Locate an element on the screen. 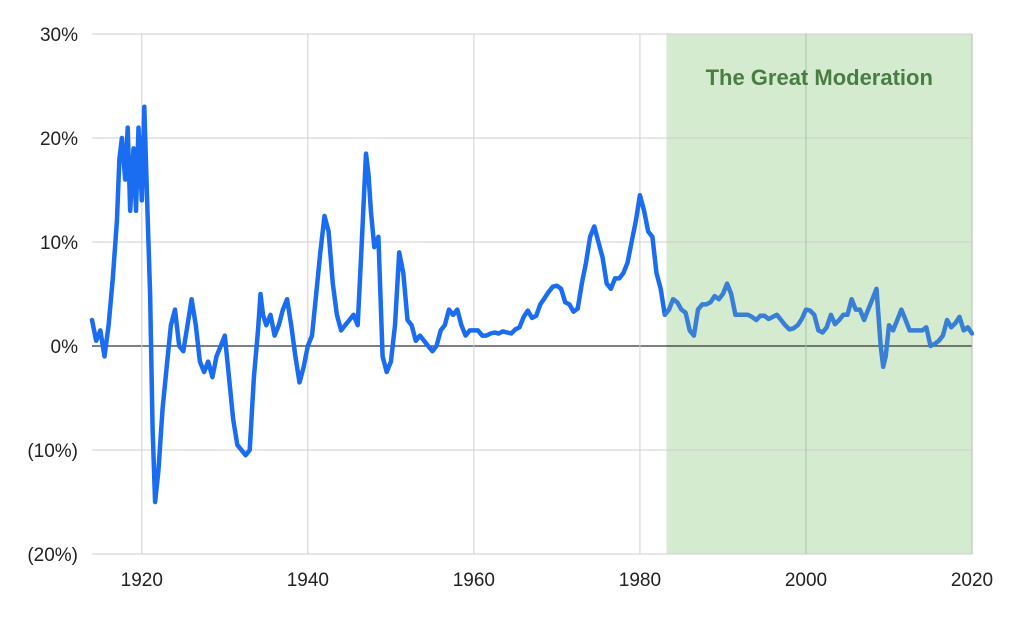 This screenshot has width=1024, height=636. y-tick-label: 20% is located at coordinates (59, 139).